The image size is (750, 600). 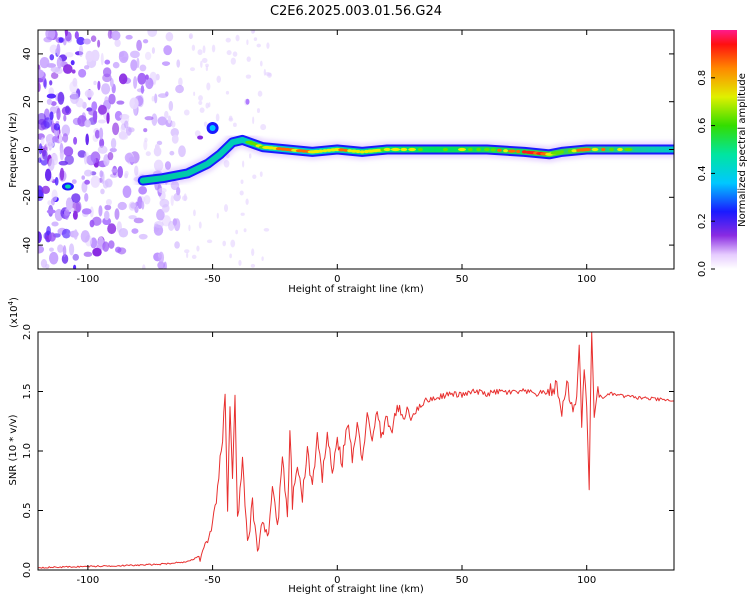 What do you see at coordinates (13, 449) in the screenshot?
I see `snr-y-label: SNR (10 * v/v)` at bounding box center [13, 449].